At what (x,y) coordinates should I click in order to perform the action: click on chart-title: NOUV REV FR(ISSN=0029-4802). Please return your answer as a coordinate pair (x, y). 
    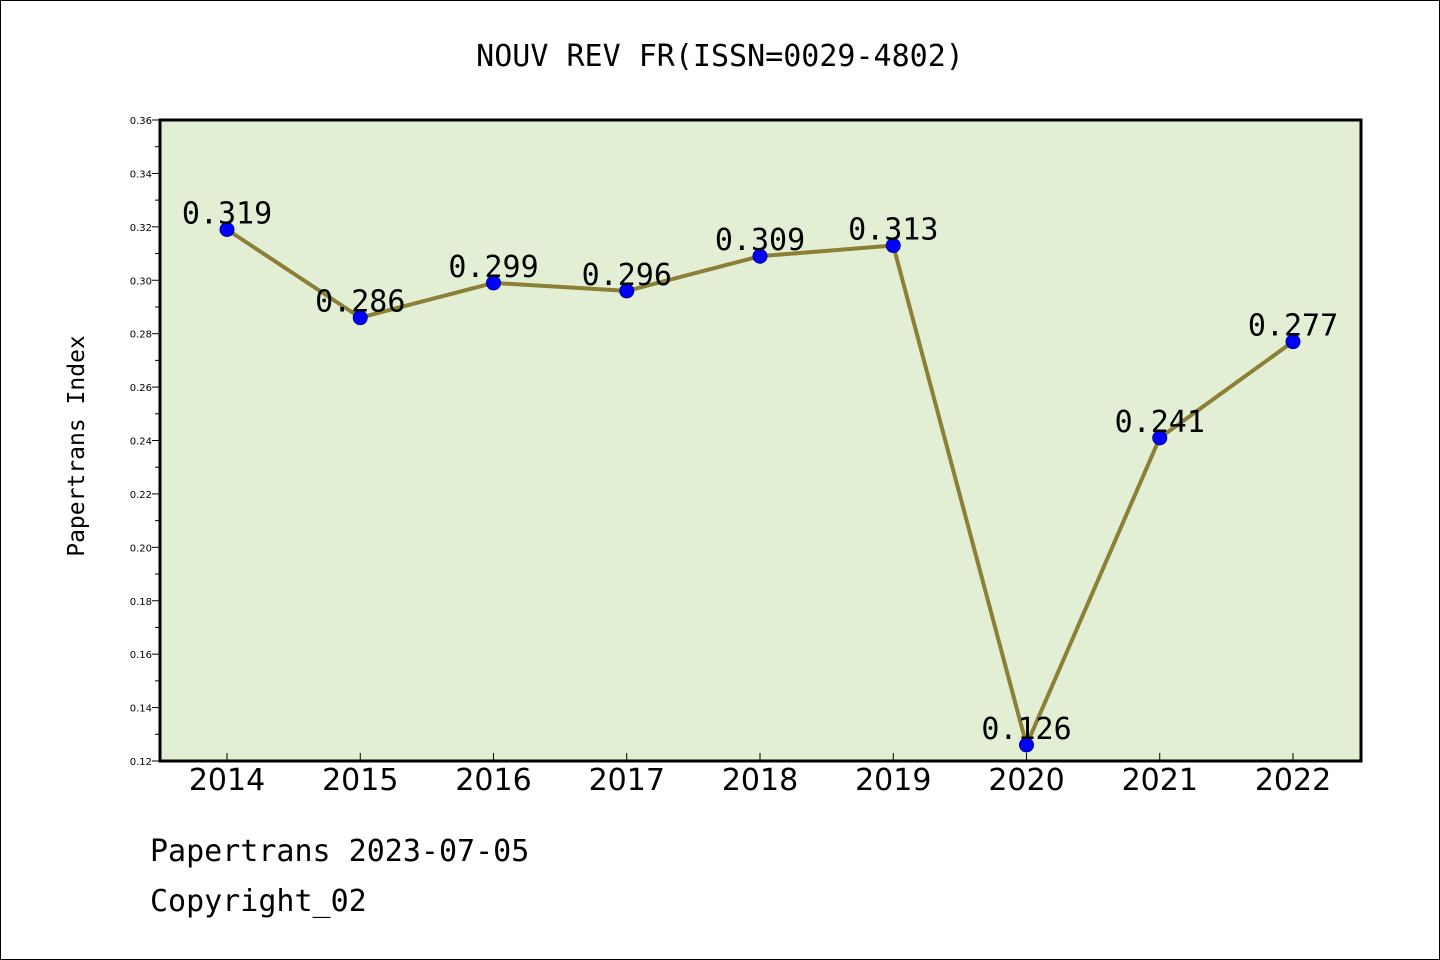
    Looking at the image, I should click on (720, 56).